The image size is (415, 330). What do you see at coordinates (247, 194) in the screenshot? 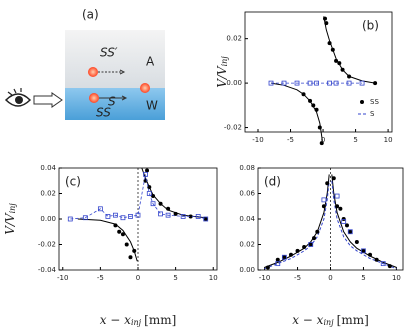
I see `y-tick-label: 0.06` at bounding box center [247, 194].